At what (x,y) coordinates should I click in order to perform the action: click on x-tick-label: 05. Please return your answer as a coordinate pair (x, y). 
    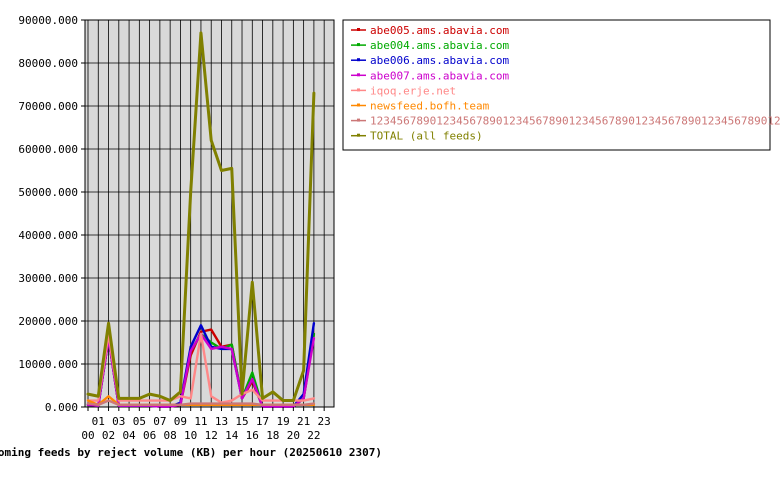
    Looking at the image, I should click on (139, 421).